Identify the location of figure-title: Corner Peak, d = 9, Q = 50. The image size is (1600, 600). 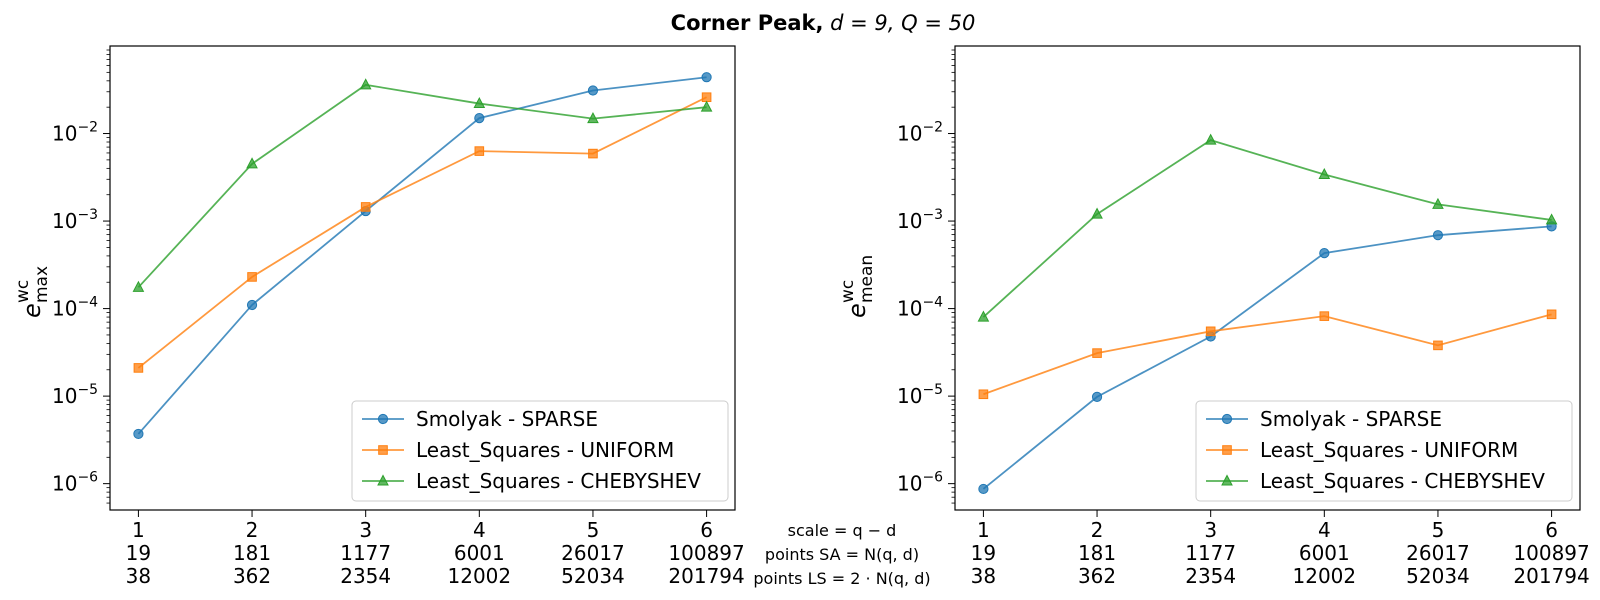
(823, 23).